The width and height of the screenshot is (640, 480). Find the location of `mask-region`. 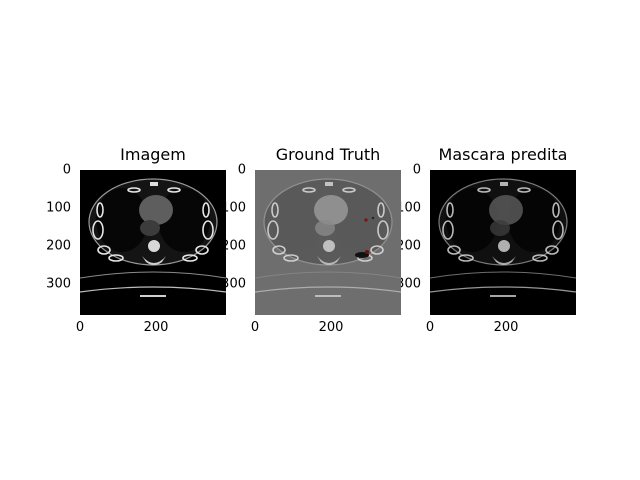

mask-region is located at coordinates (362, 255).